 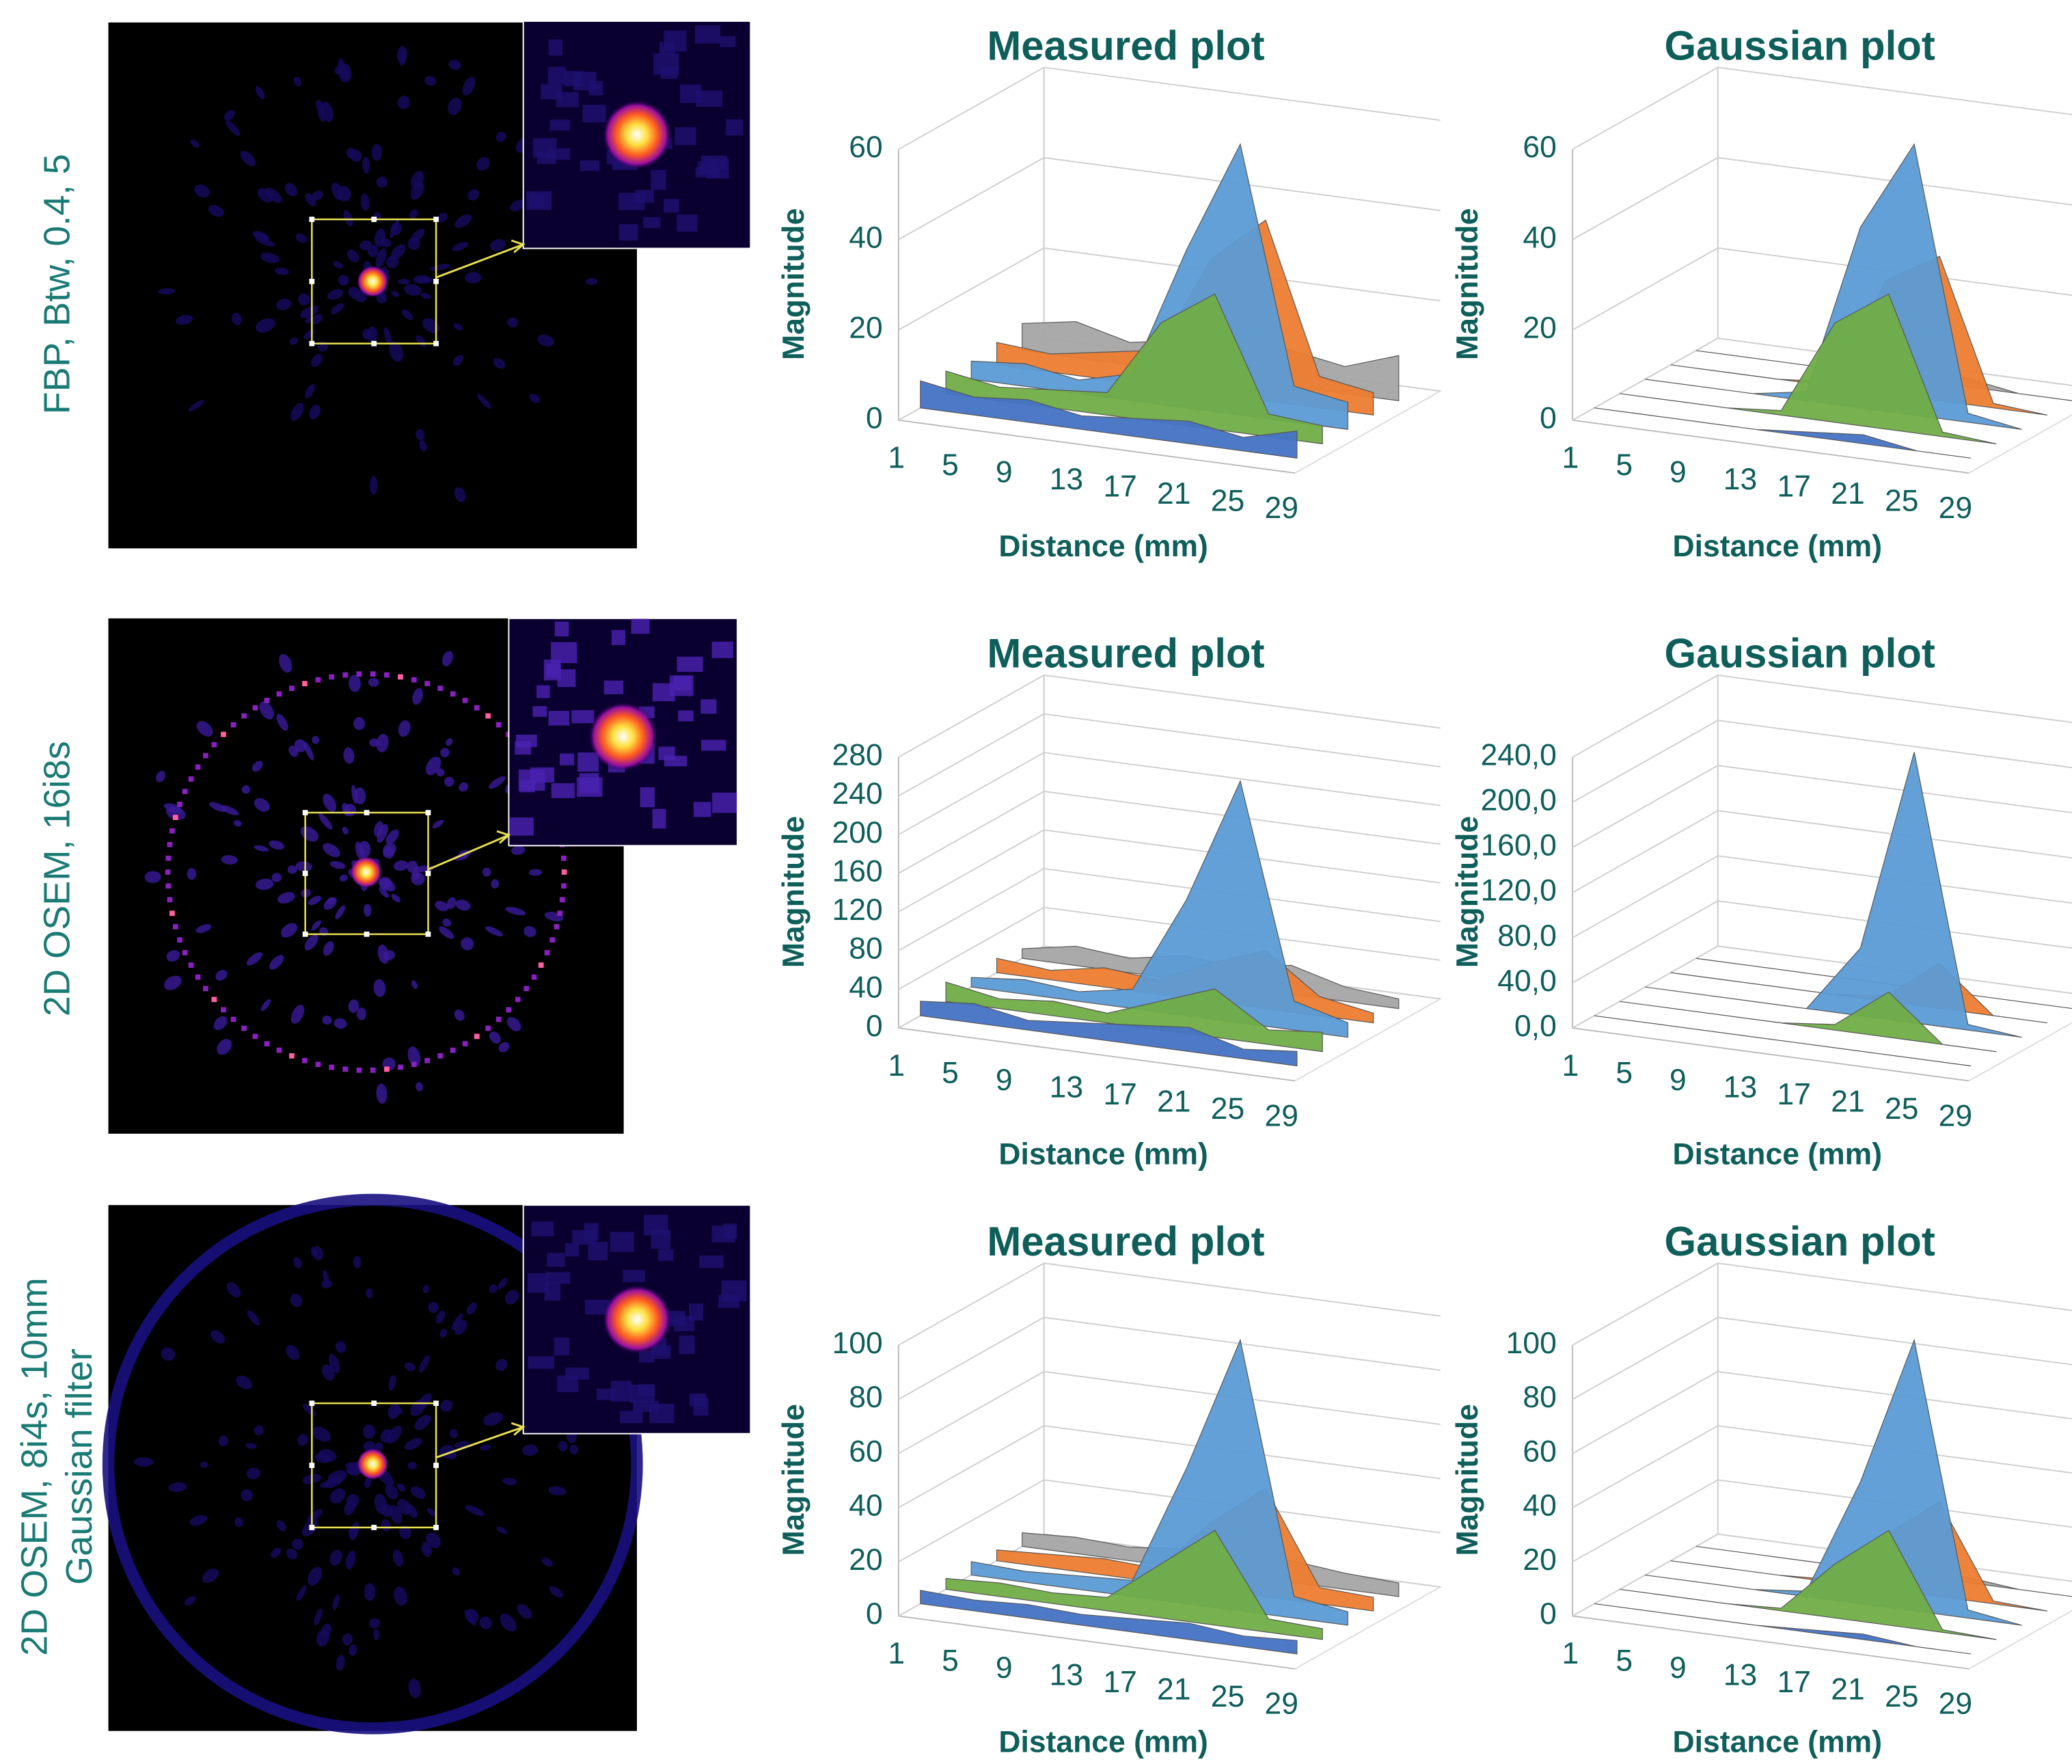 I want to click on y-tick-label: 80,0, so click(x=1527, y=936).